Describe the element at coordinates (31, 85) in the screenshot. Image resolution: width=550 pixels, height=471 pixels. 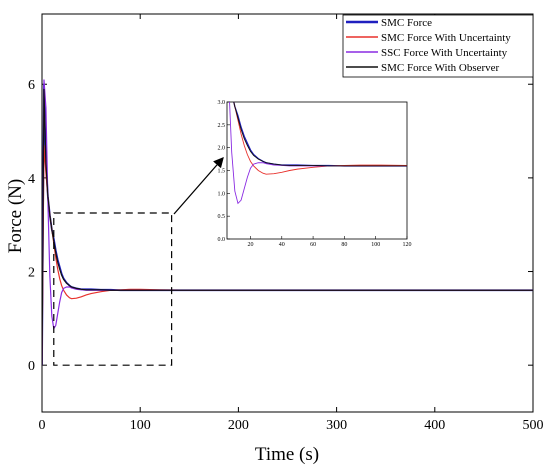
I see `y-tick-label: 6` at that location.